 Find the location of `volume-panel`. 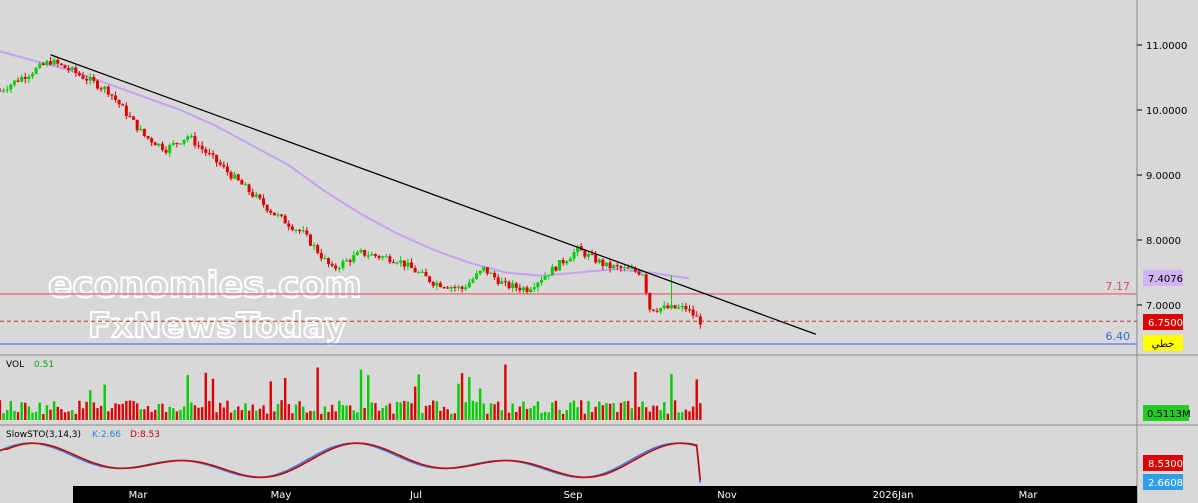

volume-panel is located at coordinates (351, 392).